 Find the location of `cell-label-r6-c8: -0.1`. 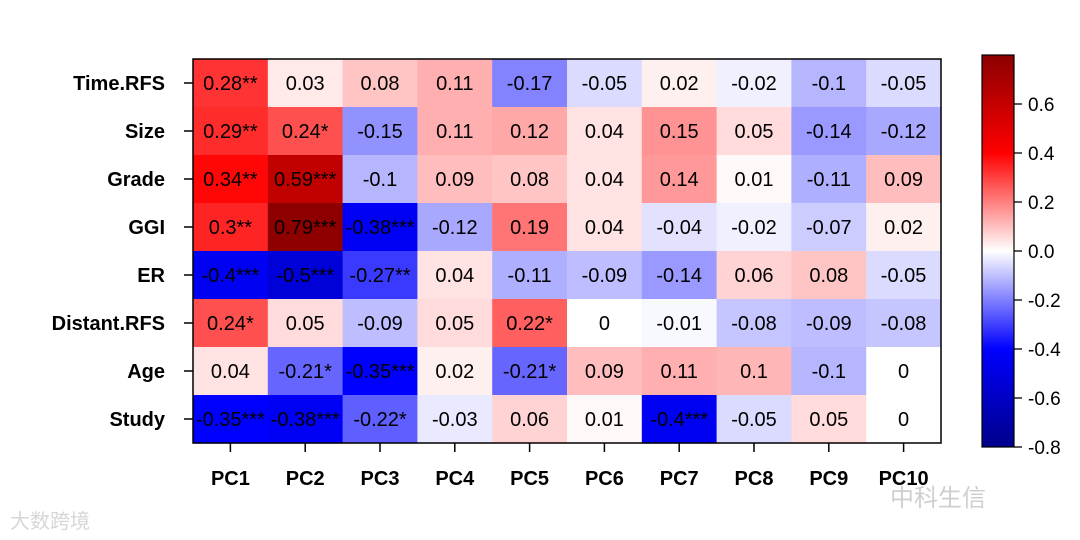

cell-label-r6-c8: -0.1 is located at coordinates (829, 372).